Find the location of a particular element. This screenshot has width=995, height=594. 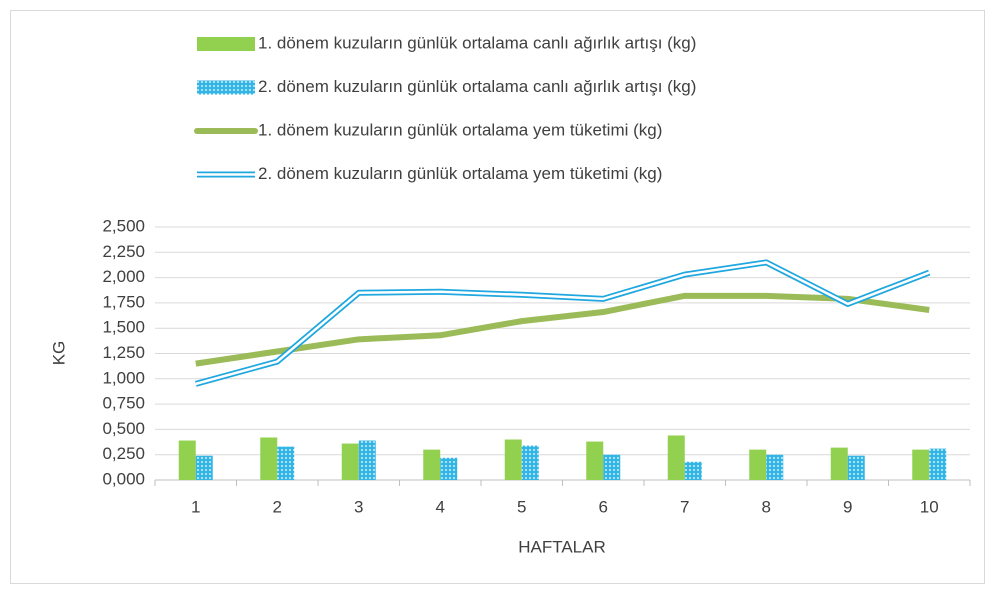

y-axis-title: KG is located at coordinates (58, 353).